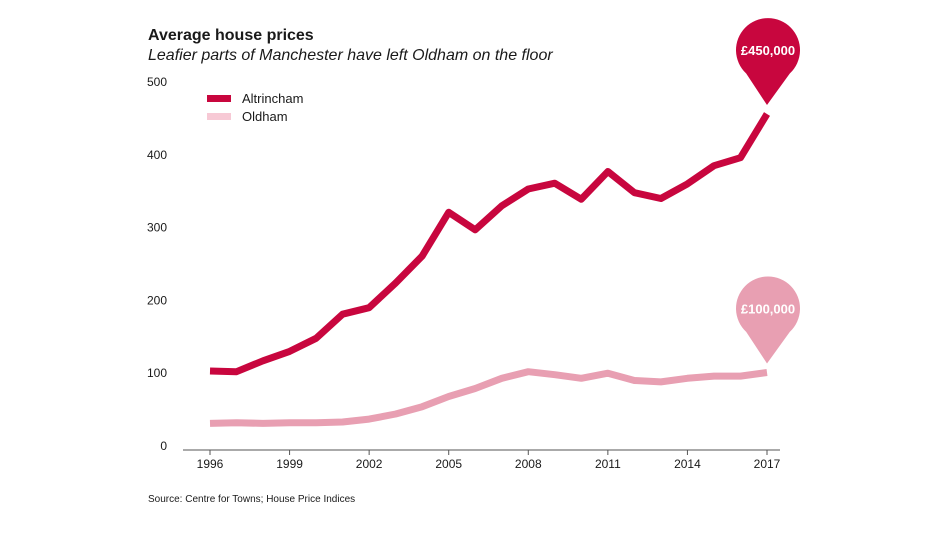 This screenshot has height=534, width=950. Describe the element at coordinates (768, 50) in the screenshot. I see `pin-label: £450,000` at that location.